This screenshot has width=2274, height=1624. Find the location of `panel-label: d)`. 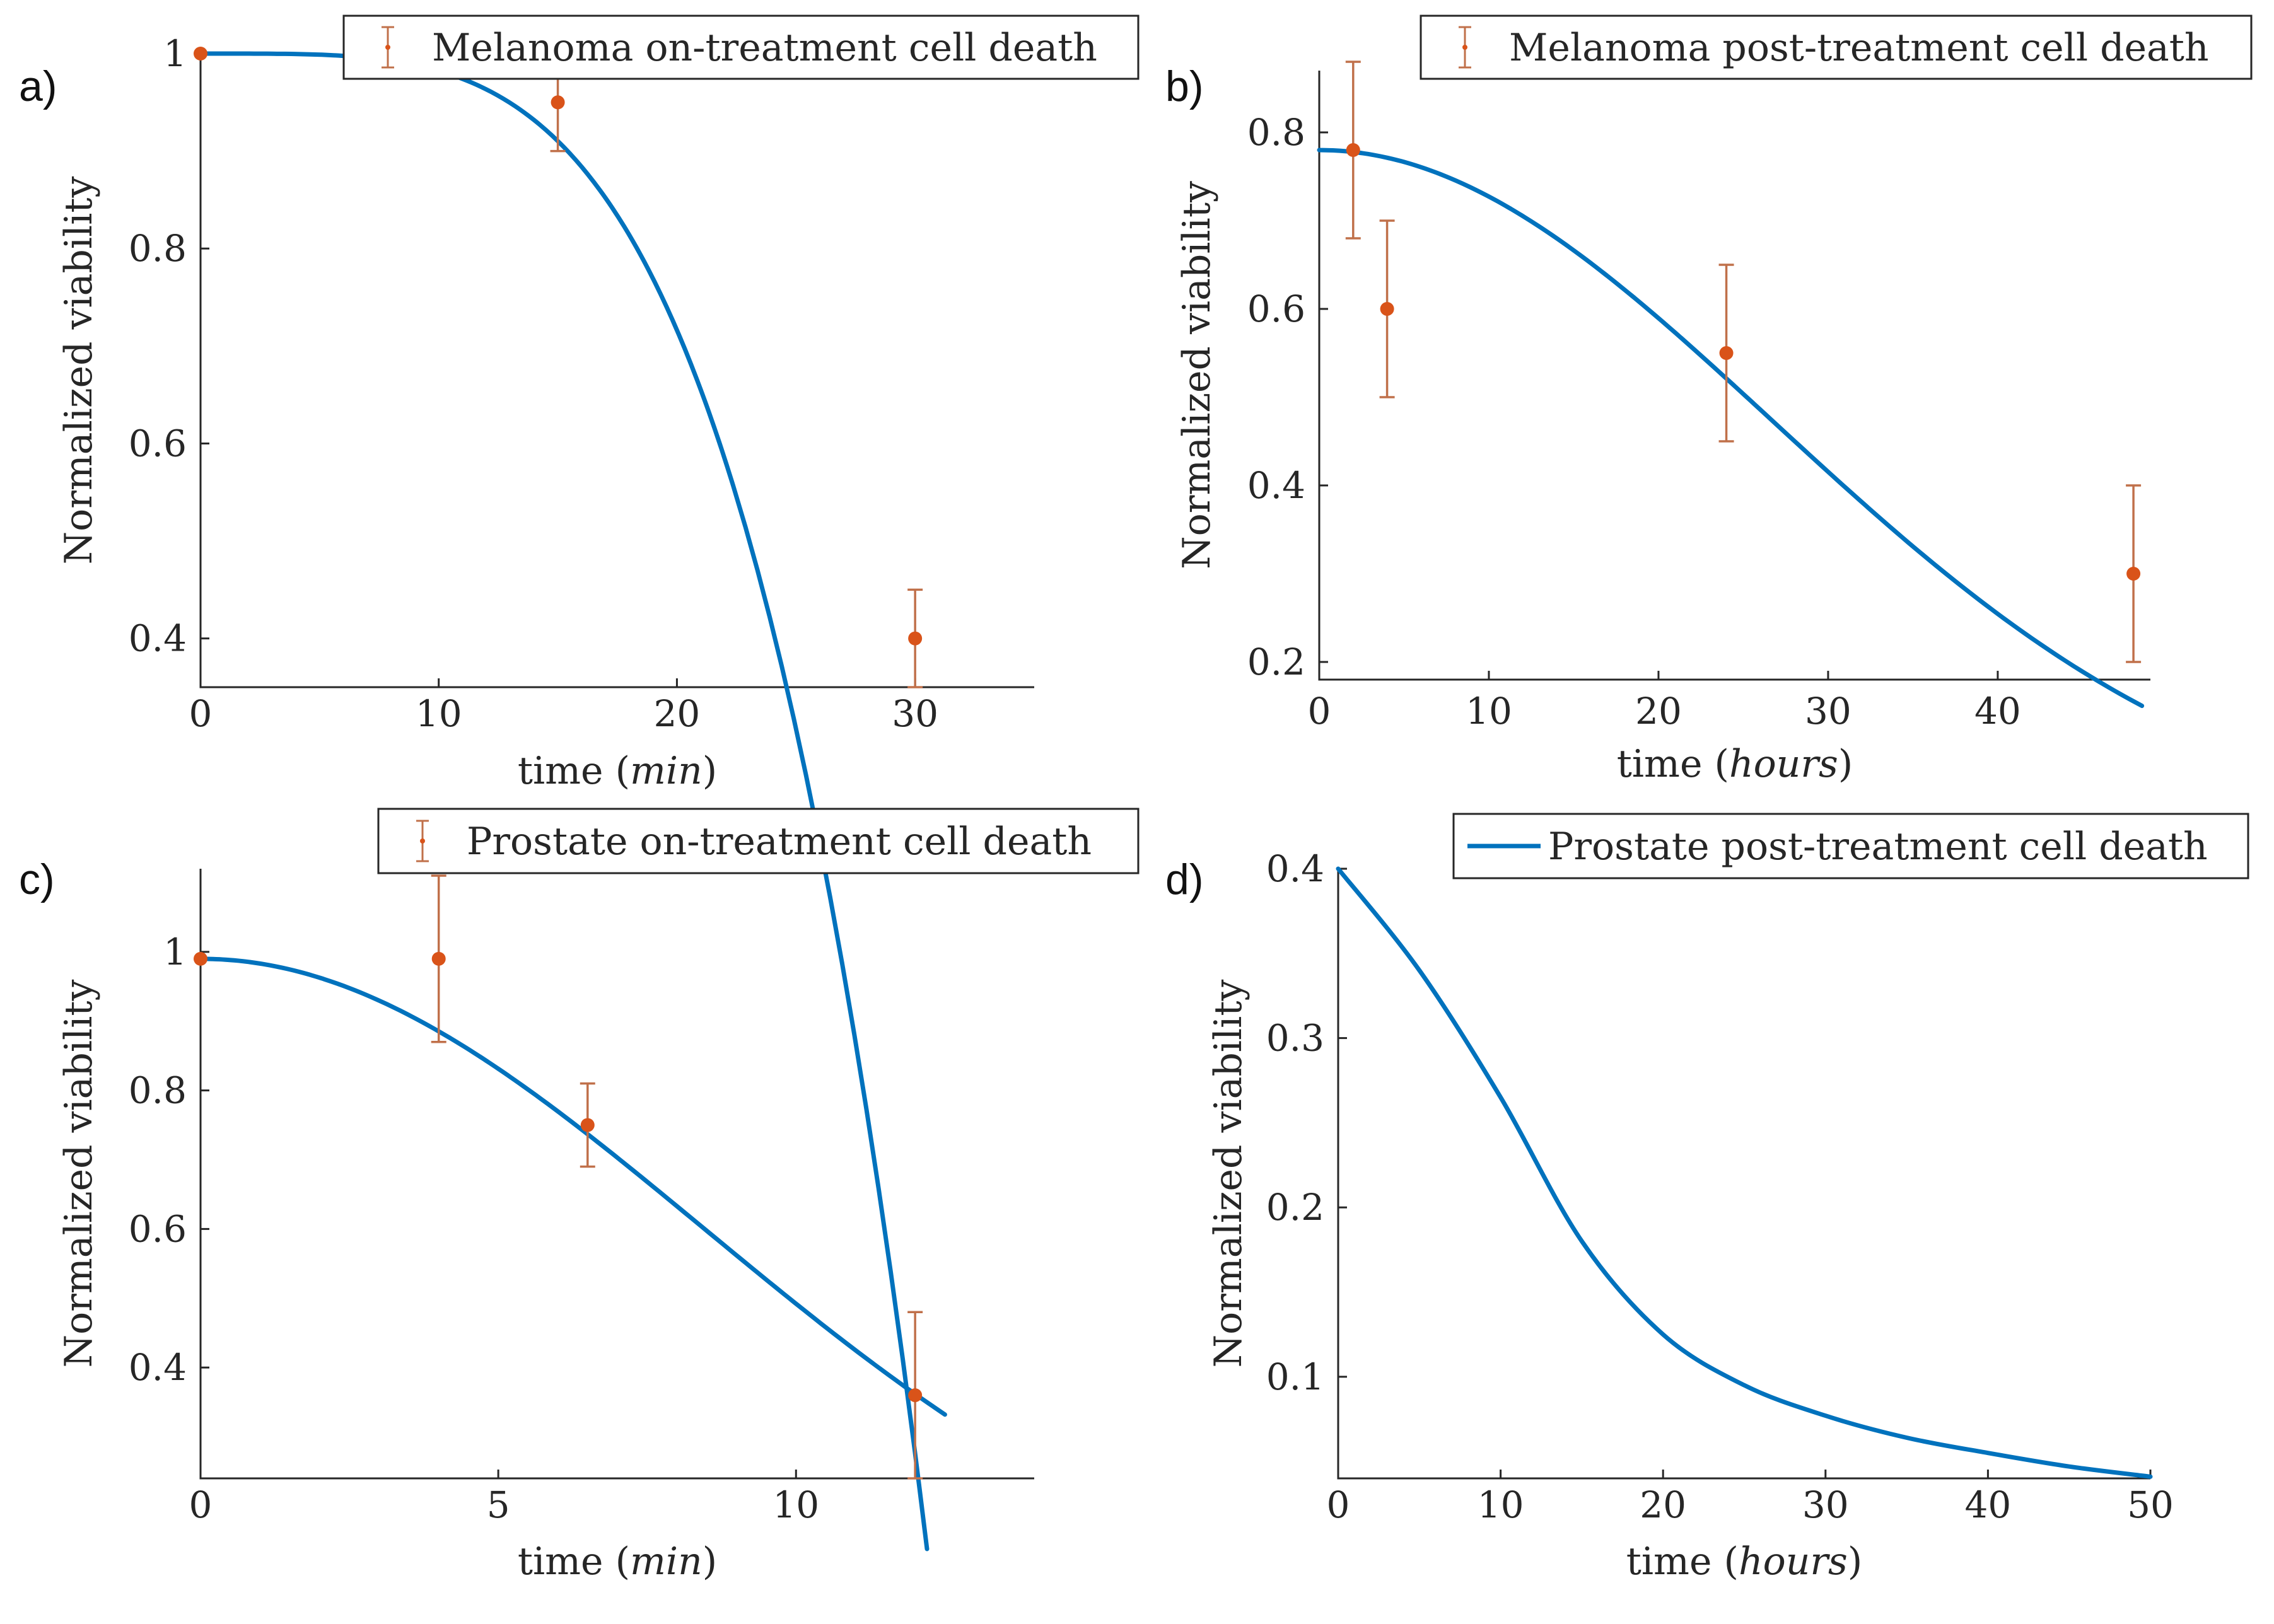

panel-label: d) is located at coordinates (1184, 879).